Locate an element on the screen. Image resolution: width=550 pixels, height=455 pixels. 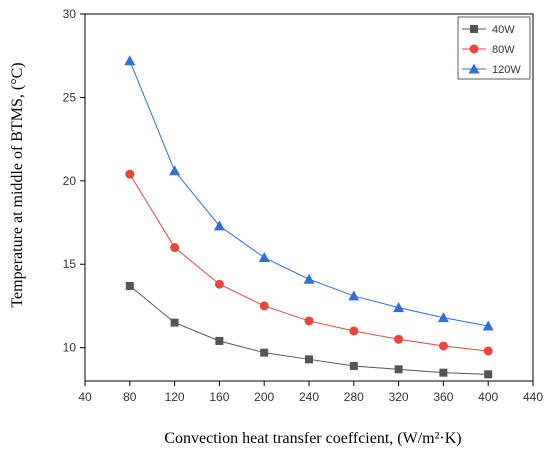
x-tick-label: 280 is located at coordinates (354, 397).